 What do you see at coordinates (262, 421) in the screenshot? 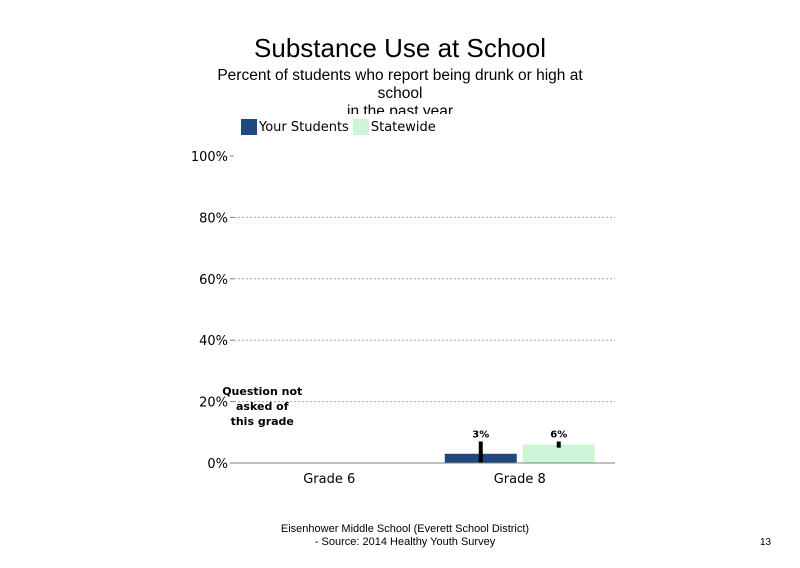
I see `annotation-text: this grade` at bounding box center [262, 421].